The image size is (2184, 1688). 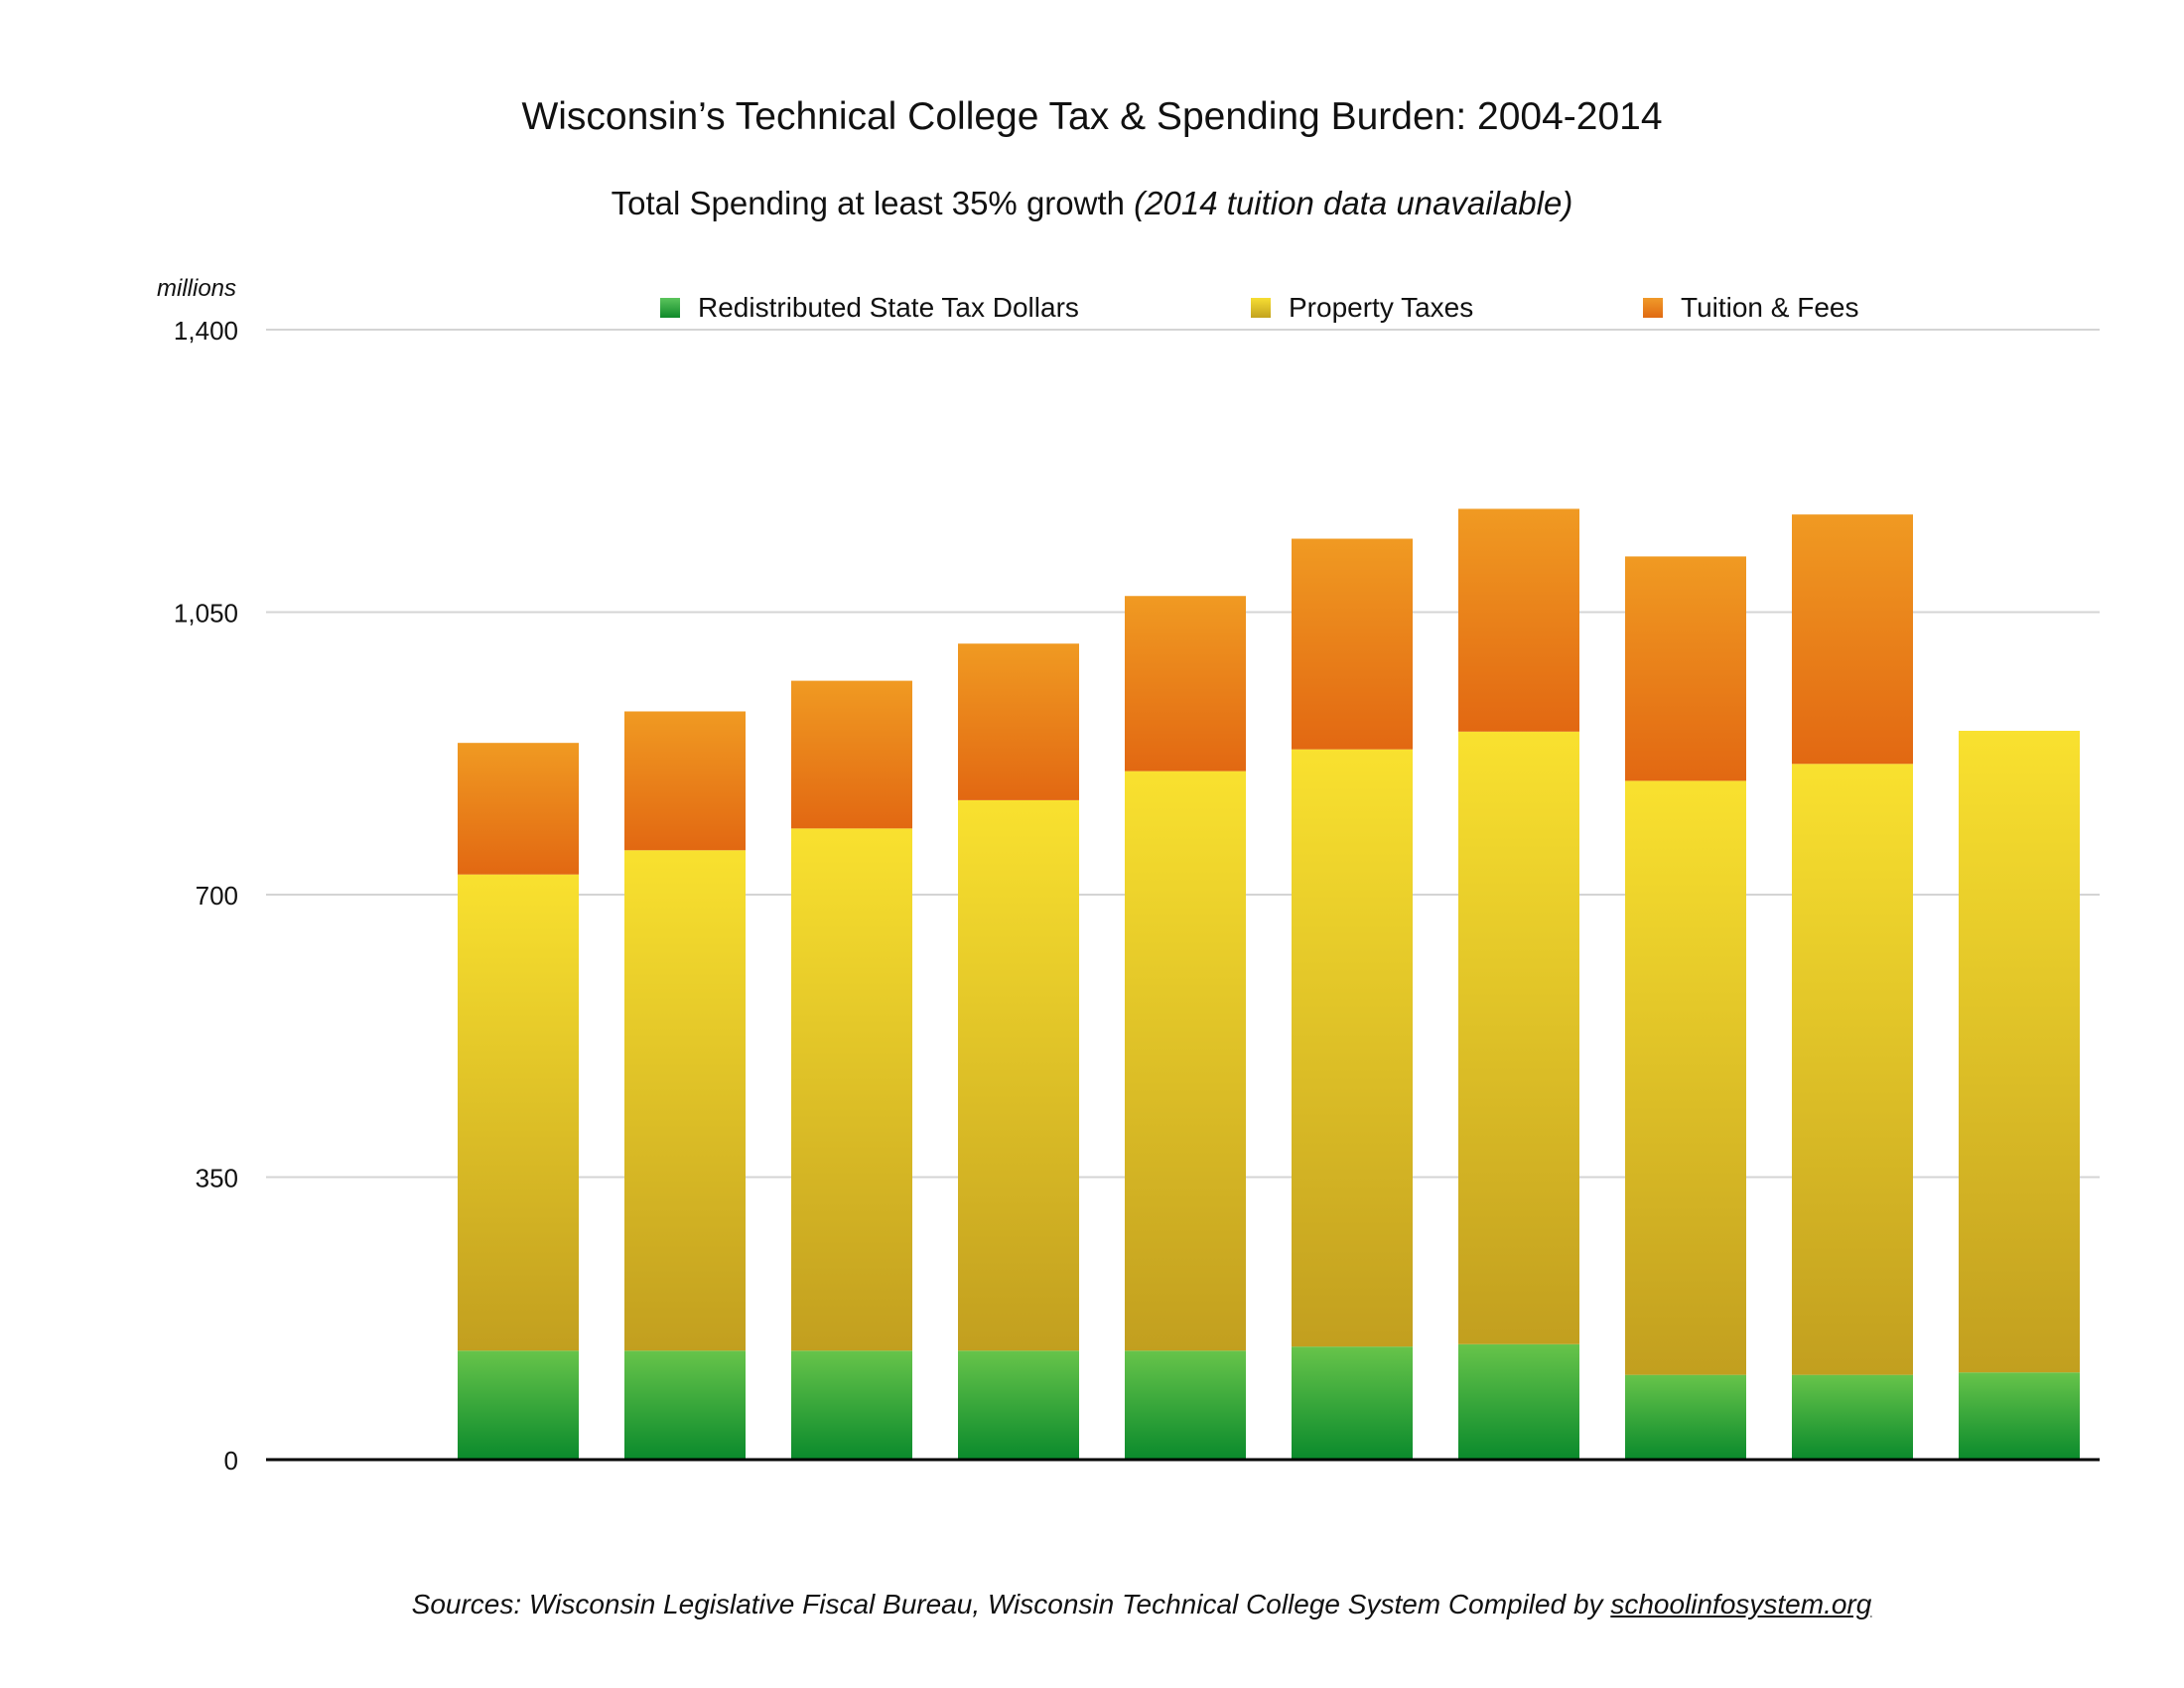 I want to click on sources-link: schoolinfosystem.org, so click(x=1741, y=1604).